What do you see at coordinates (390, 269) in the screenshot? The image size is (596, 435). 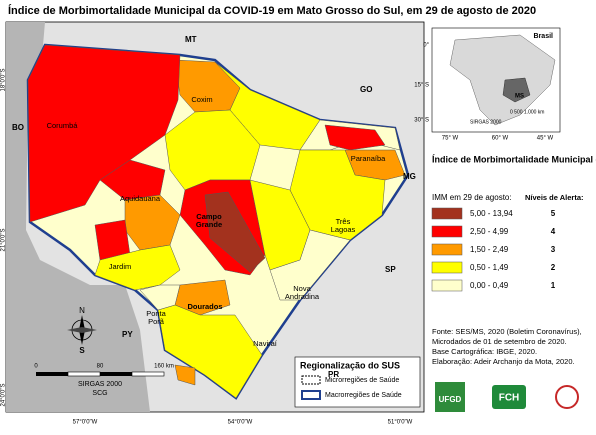 I see `state-label: SP` at bounding box center [390, 269].